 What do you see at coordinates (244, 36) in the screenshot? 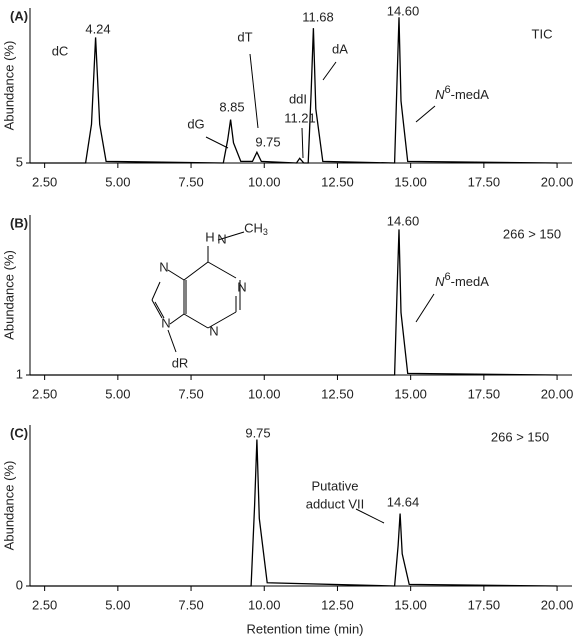
I see `annotation: dT` at bounding box center [244, 36].